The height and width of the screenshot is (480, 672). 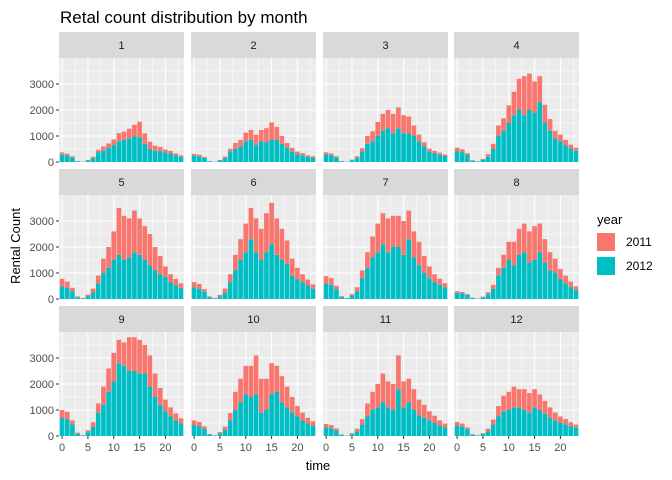 What do you see at coordinates (246, 448) in the screenshot?
I see `x-tick-label: 10` at bounding box center [246, 448].